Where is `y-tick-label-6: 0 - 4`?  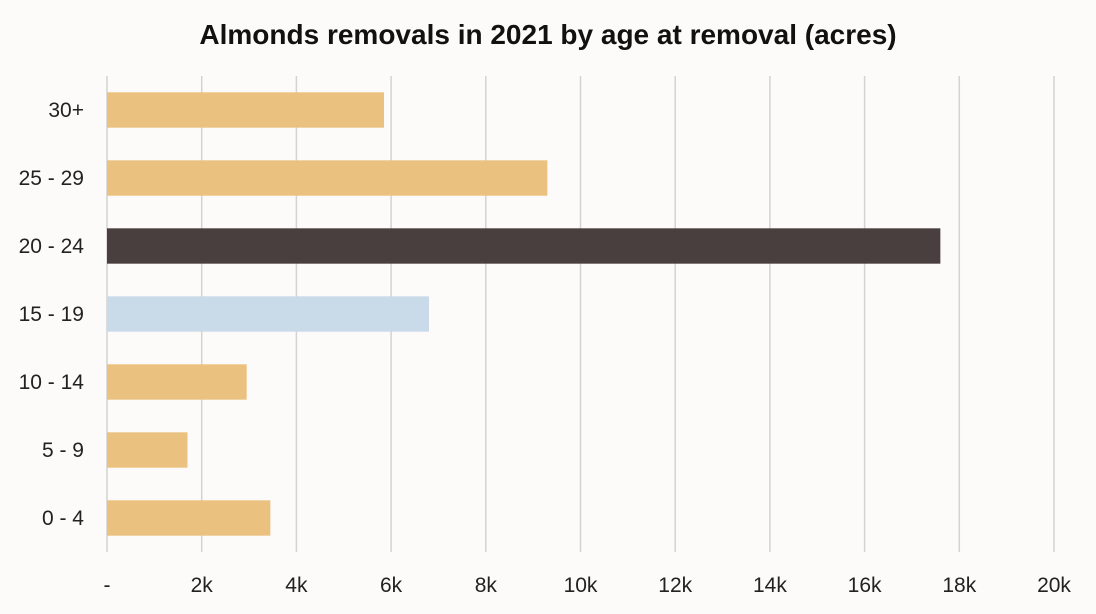 y-tick-label-6: 0 - 4 is located at coordinates (63, 518).